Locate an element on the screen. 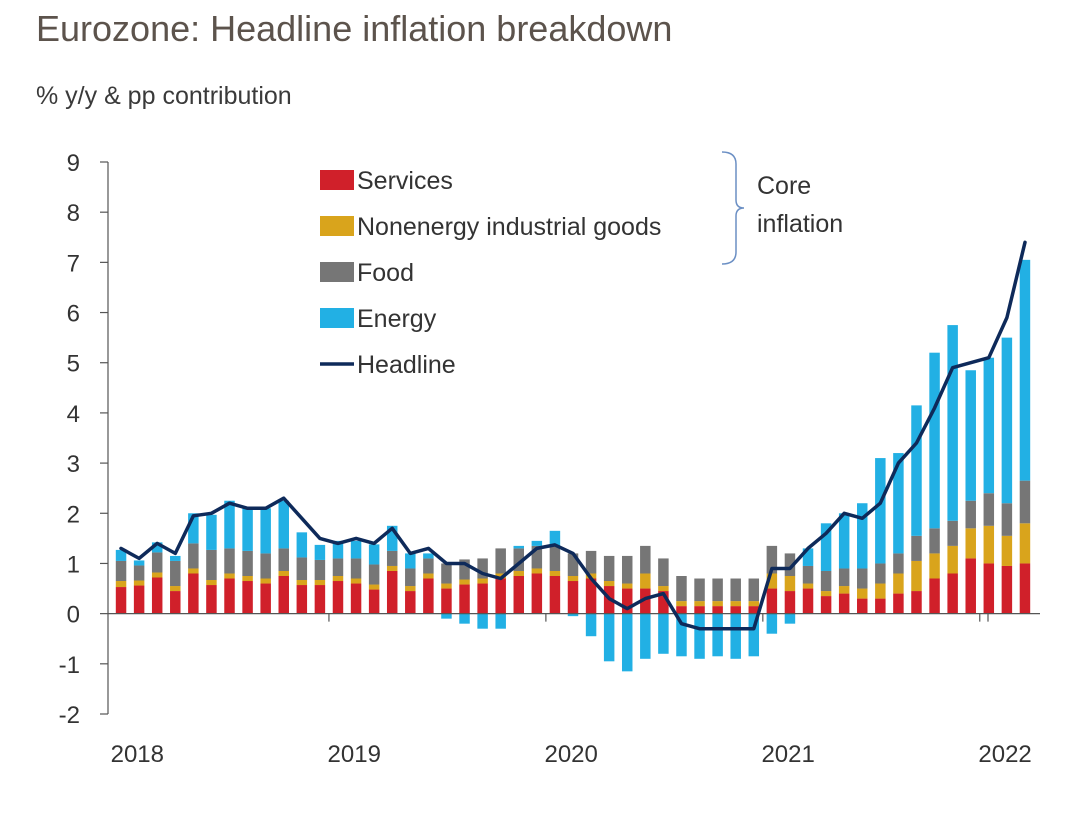  chart-subtitle: % y/y & pp contribution is located at coordinates (164, 96).